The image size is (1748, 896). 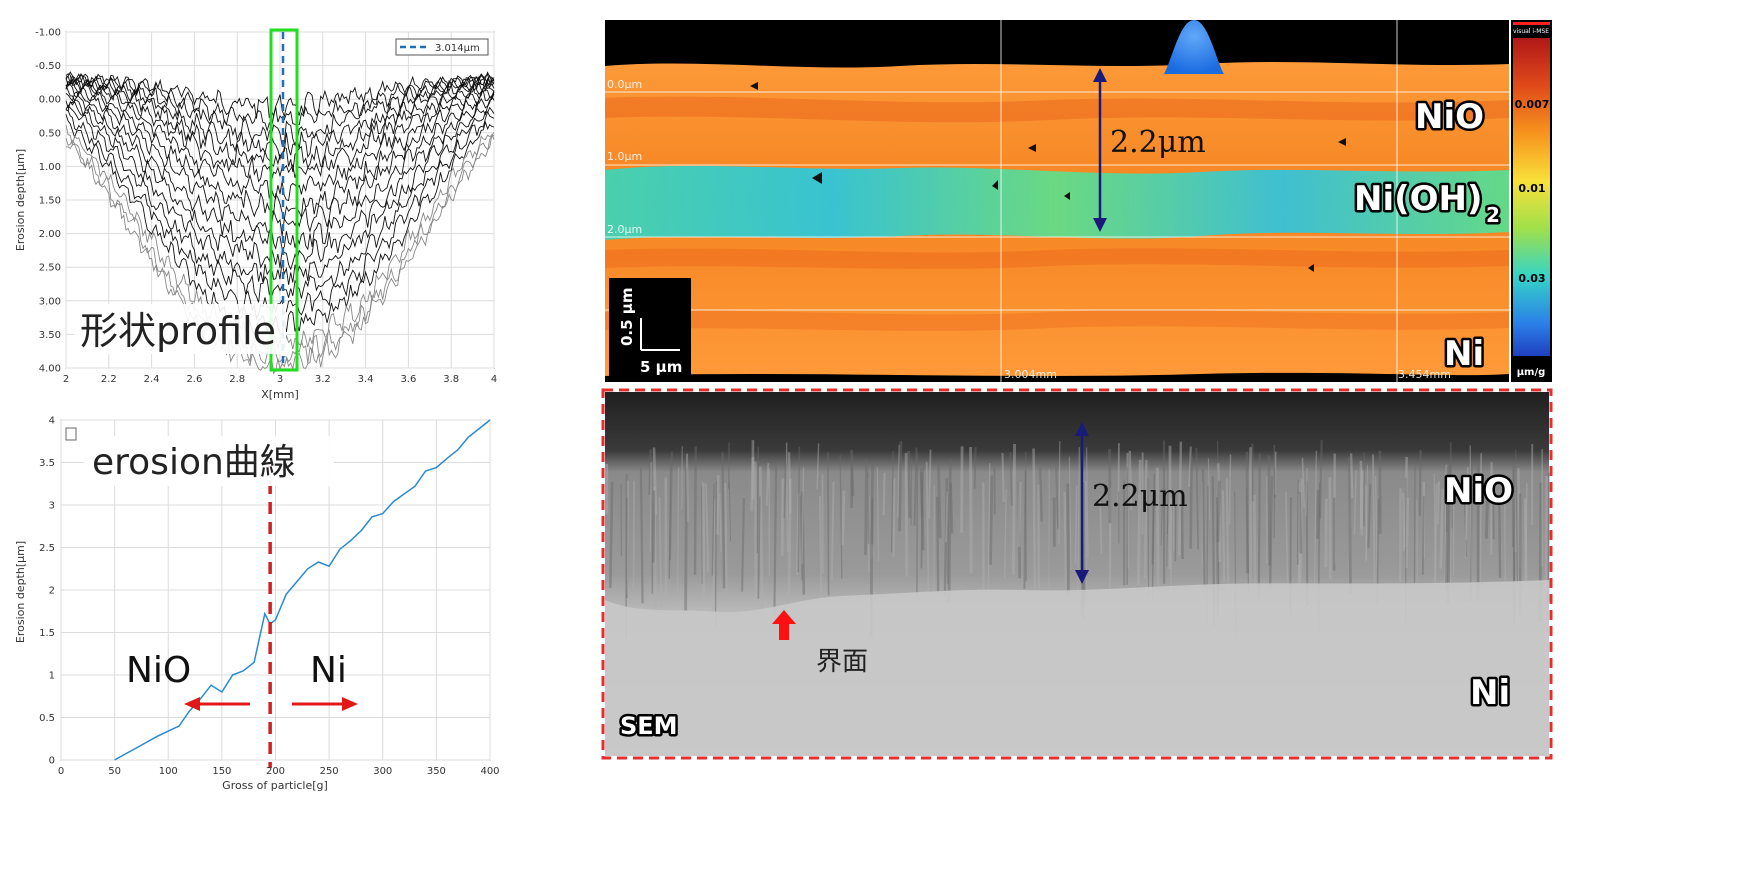 I want to click on profile-y-tick: 2.00, so click(x=50, y=234).